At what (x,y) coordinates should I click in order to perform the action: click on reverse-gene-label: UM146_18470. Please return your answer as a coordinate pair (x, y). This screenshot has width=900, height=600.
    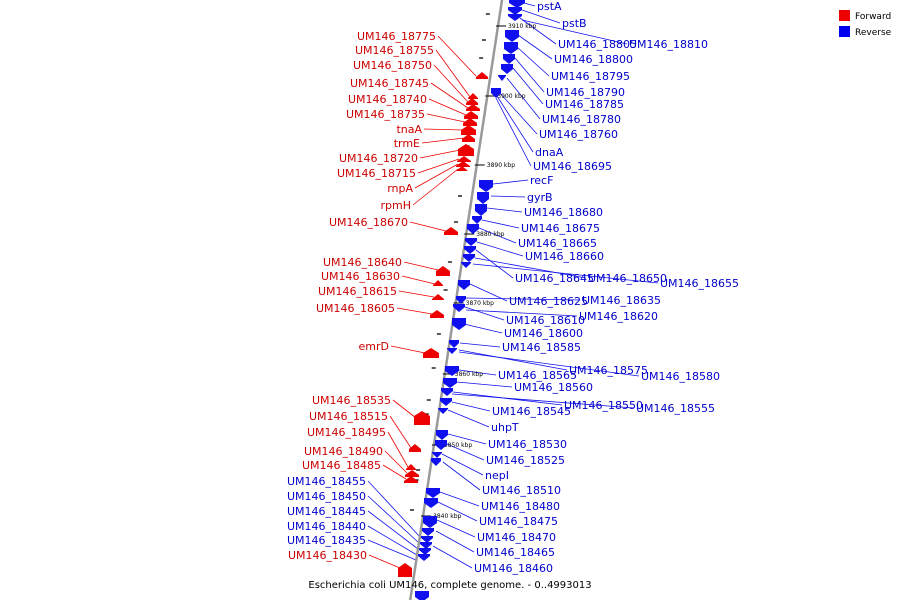
    Looking at the image, I should click on (516, 537).